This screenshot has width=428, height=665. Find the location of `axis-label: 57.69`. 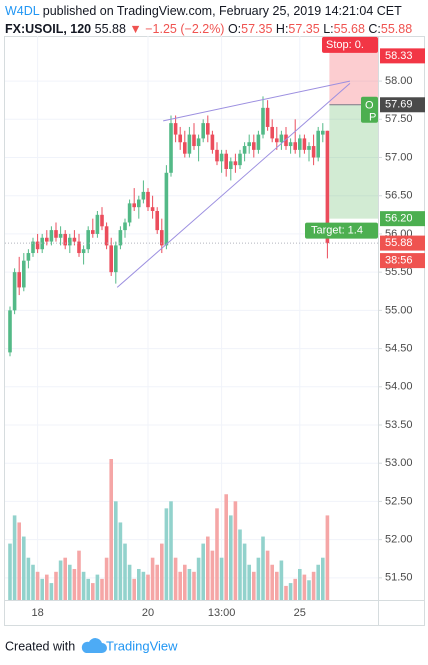

axis-label: 57.69 is located at coordinates (399, 105).